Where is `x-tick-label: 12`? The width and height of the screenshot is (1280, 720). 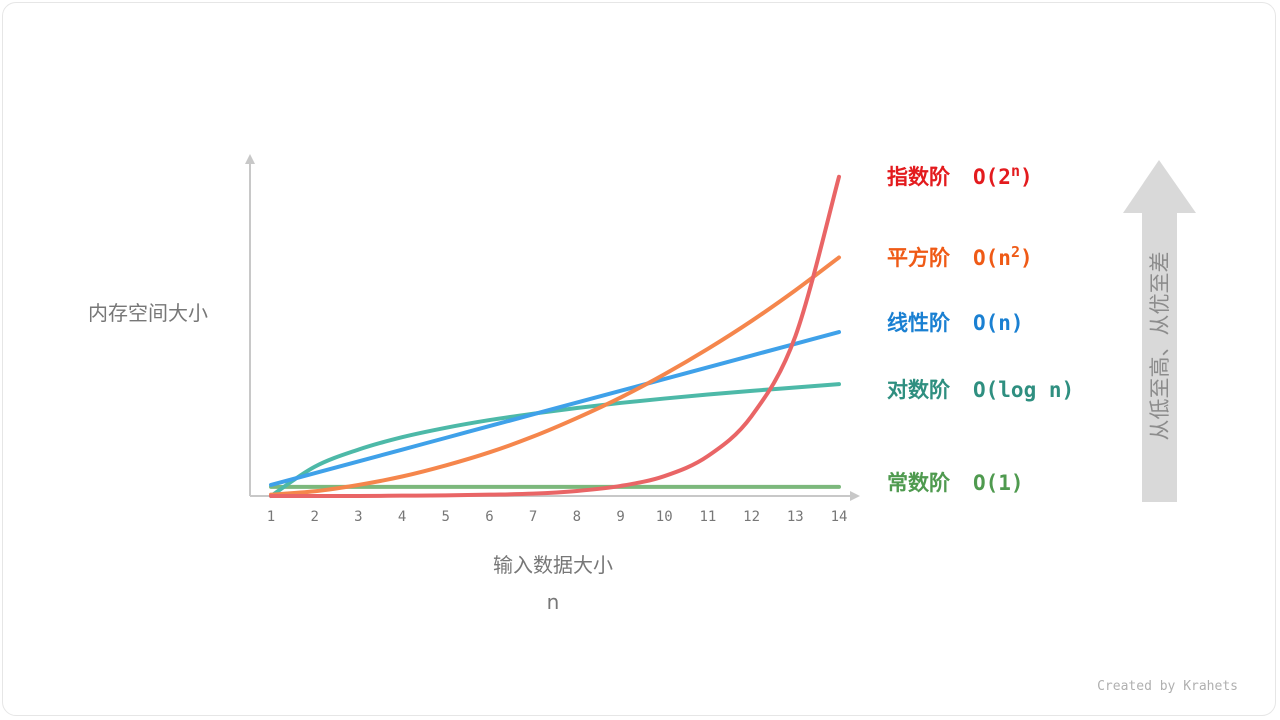
x-tick-label: 12 is located at coordinates (751, 517).